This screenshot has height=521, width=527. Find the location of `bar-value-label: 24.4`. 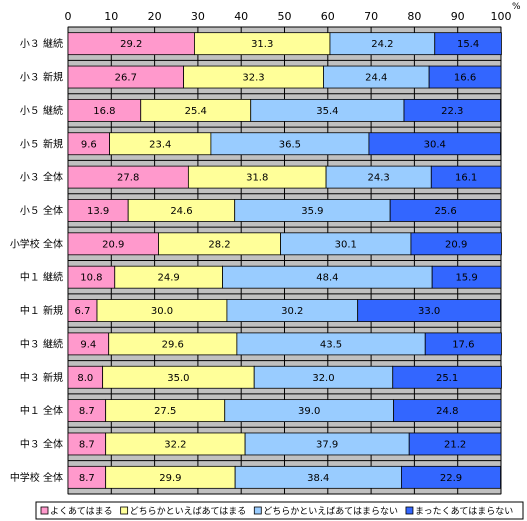

bar-value-label: 24.4 is located at coordinates (376, 78).